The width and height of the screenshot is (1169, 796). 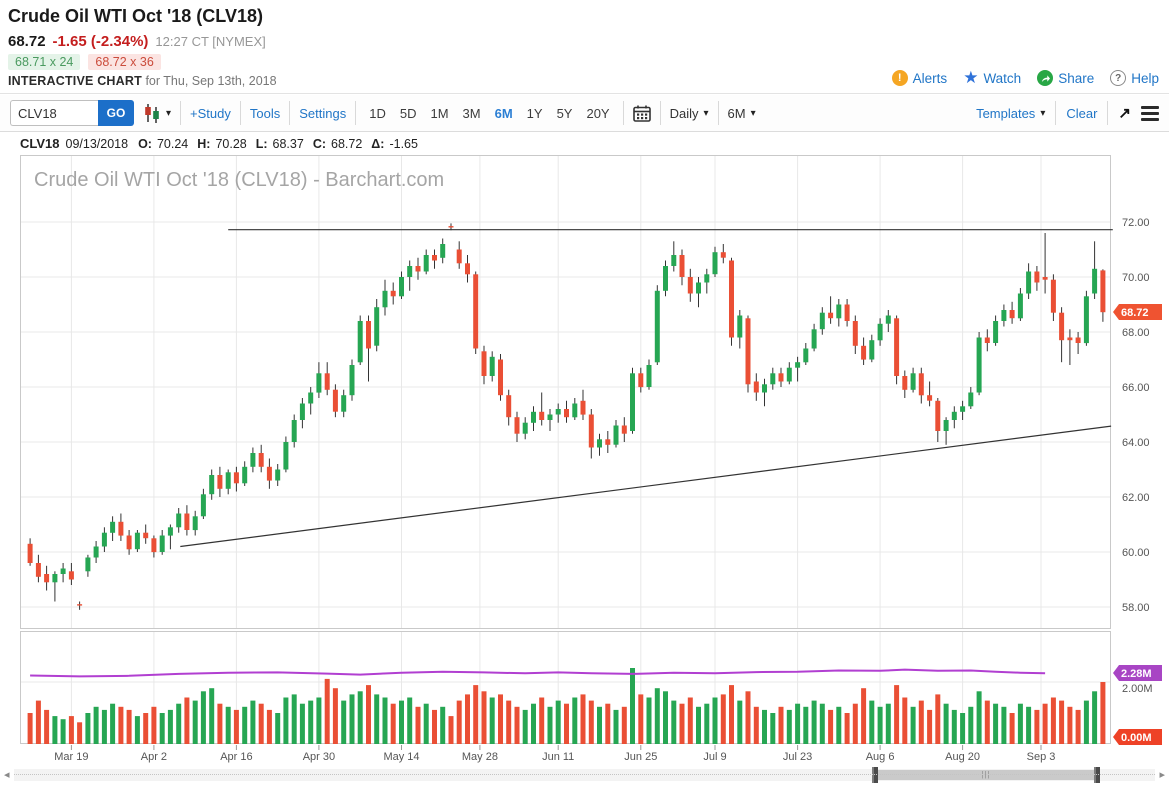 I want to click on price-tick-label: 66.00, so click(x=1136, y=388).